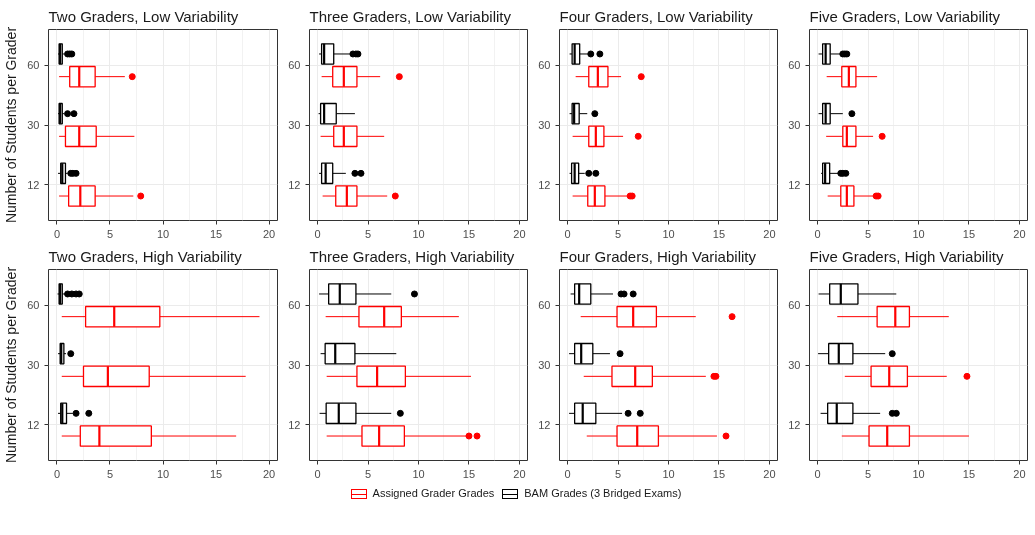 This screenshot has height=535, width=1035. Describe the element at coordinates (433, 493) in the screenshot. I see `legend-label: Assigned Grader Grades` at that location.